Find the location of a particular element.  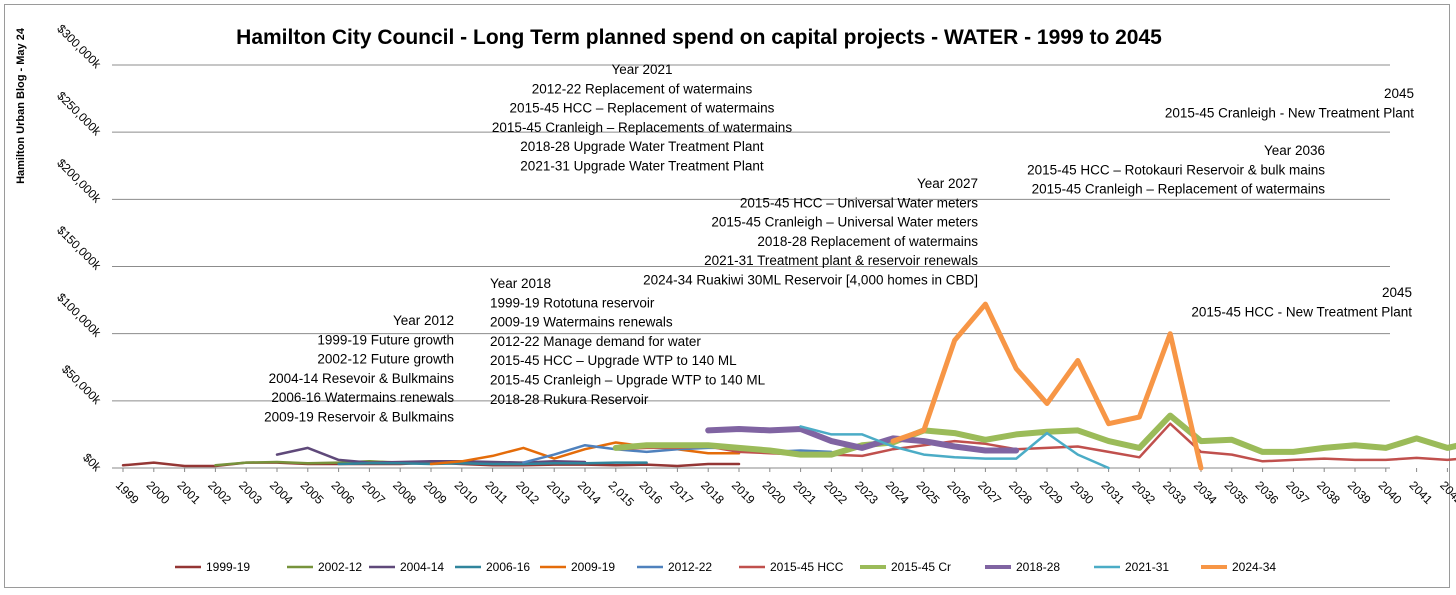

annotation-line: 2012-22 Replacement of watermains is located at coordinates (642, 88).